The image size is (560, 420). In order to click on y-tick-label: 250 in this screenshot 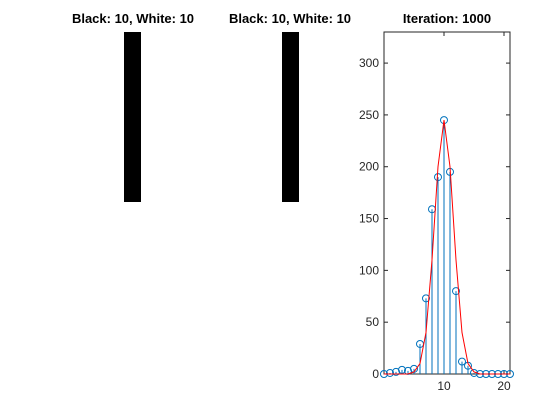, I will do `click(369, 115)`.